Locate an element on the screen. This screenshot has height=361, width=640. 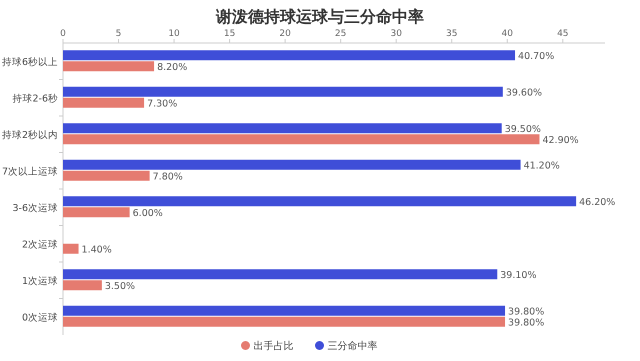
x-tick-label: 40 is located at coordinates (508, 34).